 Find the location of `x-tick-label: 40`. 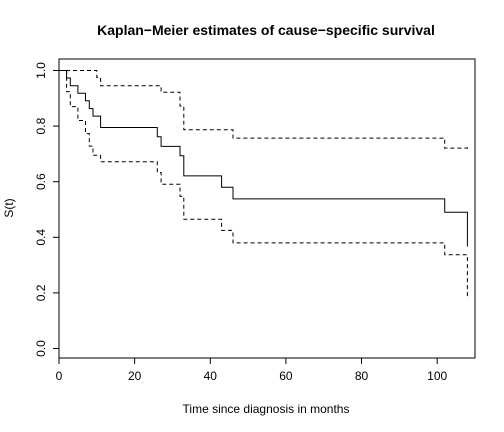

x-tick-label: 40 is located at coordinates (211, 376).